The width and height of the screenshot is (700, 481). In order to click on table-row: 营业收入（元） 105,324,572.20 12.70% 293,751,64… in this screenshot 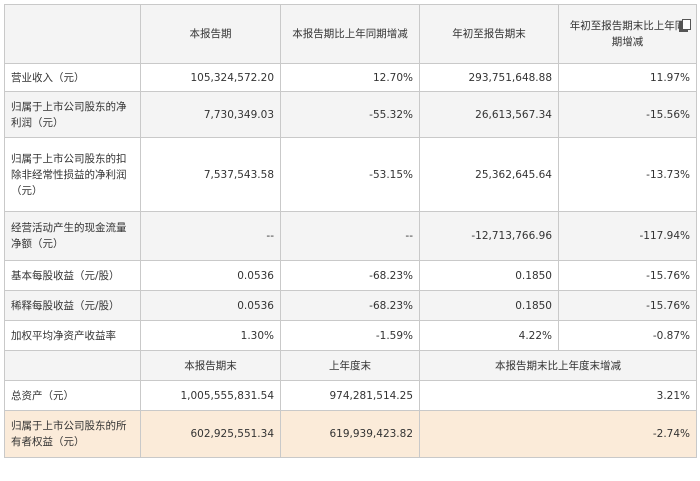, I will do `click(350, 77)`.